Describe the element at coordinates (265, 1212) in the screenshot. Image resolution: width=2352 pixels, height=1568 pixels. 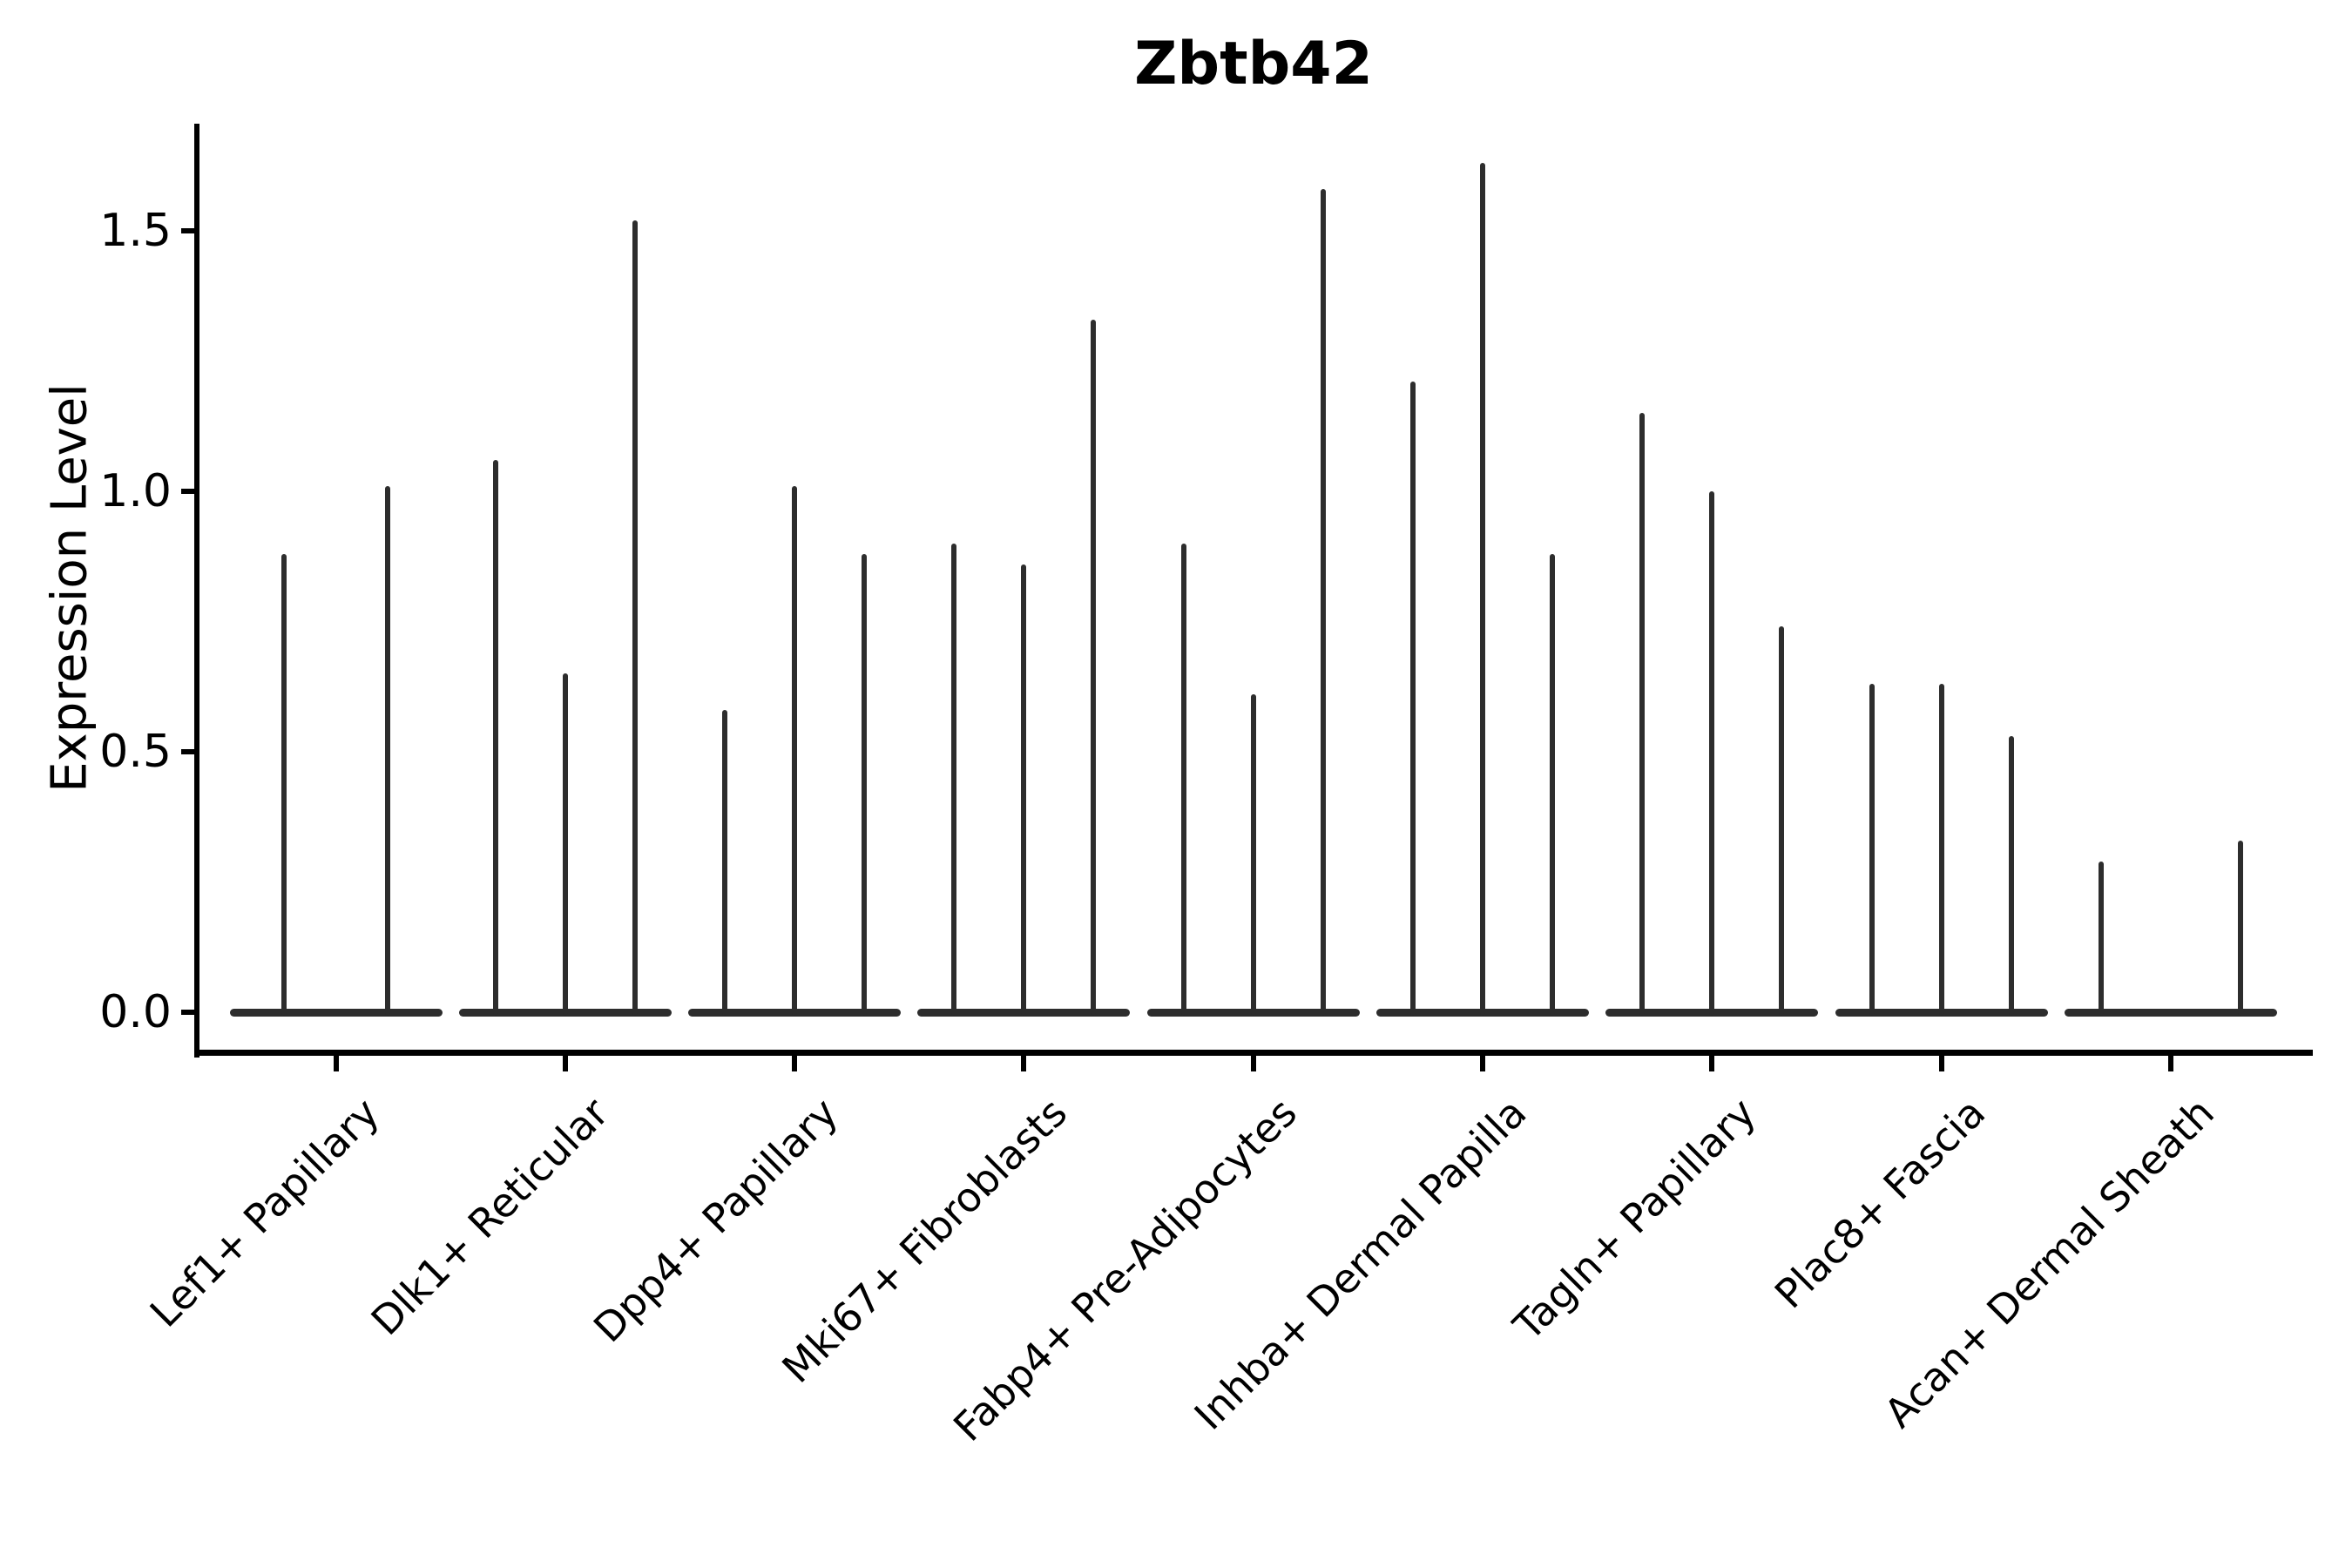
I see `x-tick-label: Lef1+ Papillary` at that location.